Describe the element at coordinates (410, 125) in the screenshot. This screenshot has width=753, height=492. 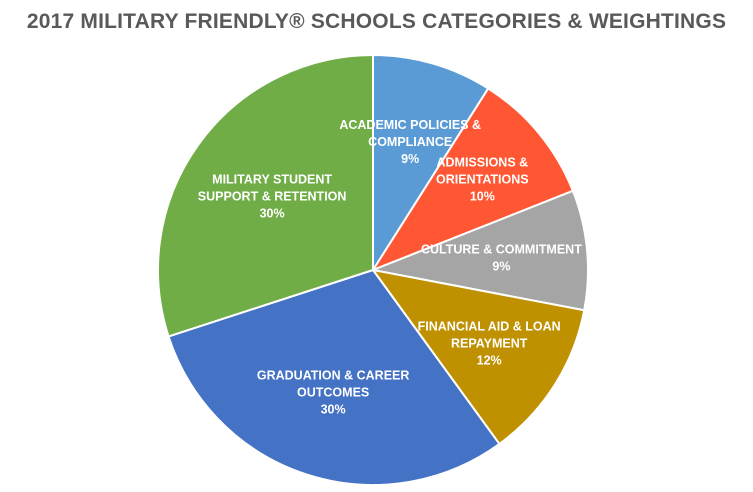
I see `slice-category-label: ACADEMIC POLICIES &` at that location.